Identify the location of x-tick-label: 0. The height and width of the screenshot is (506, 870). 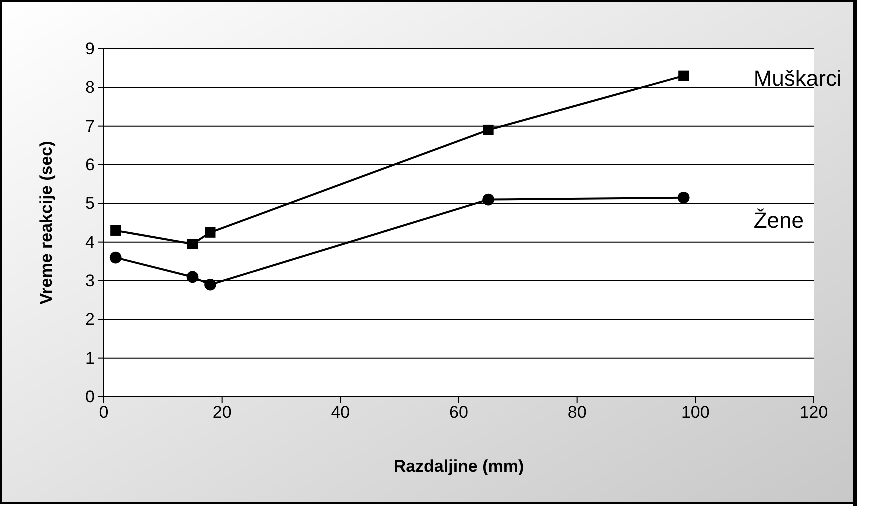
(104, 412).